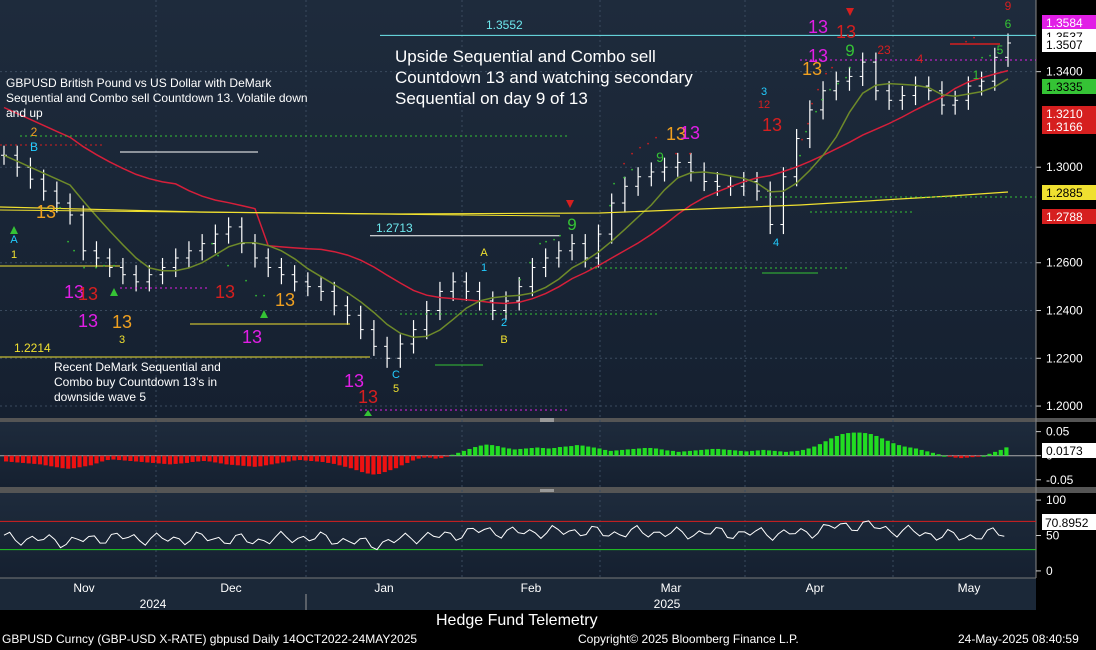 The width and height of the screenshot is (1096, 650). Describe the element at coordinates (83, 588) in the screenshot. I see `x-month-label: Nov` at that location.